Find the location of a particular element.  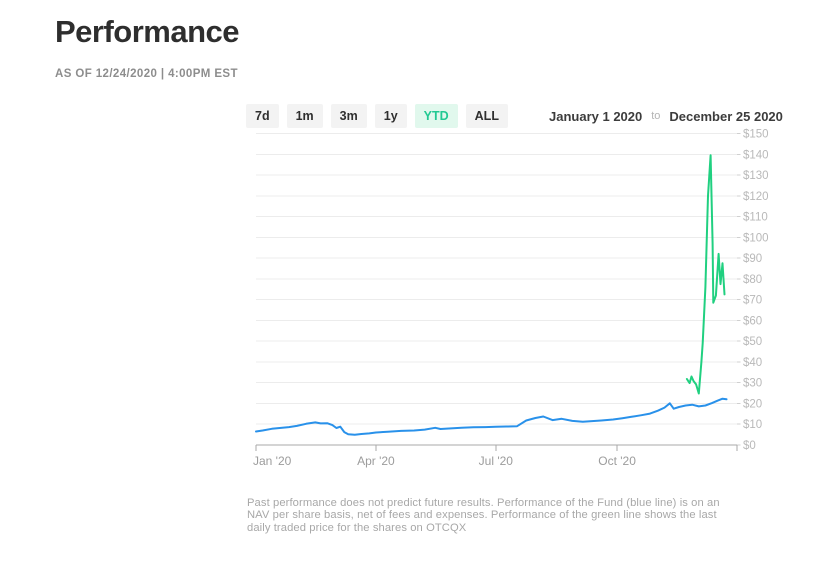

y-axis-label: $150 is located at coordinates (756, 135).